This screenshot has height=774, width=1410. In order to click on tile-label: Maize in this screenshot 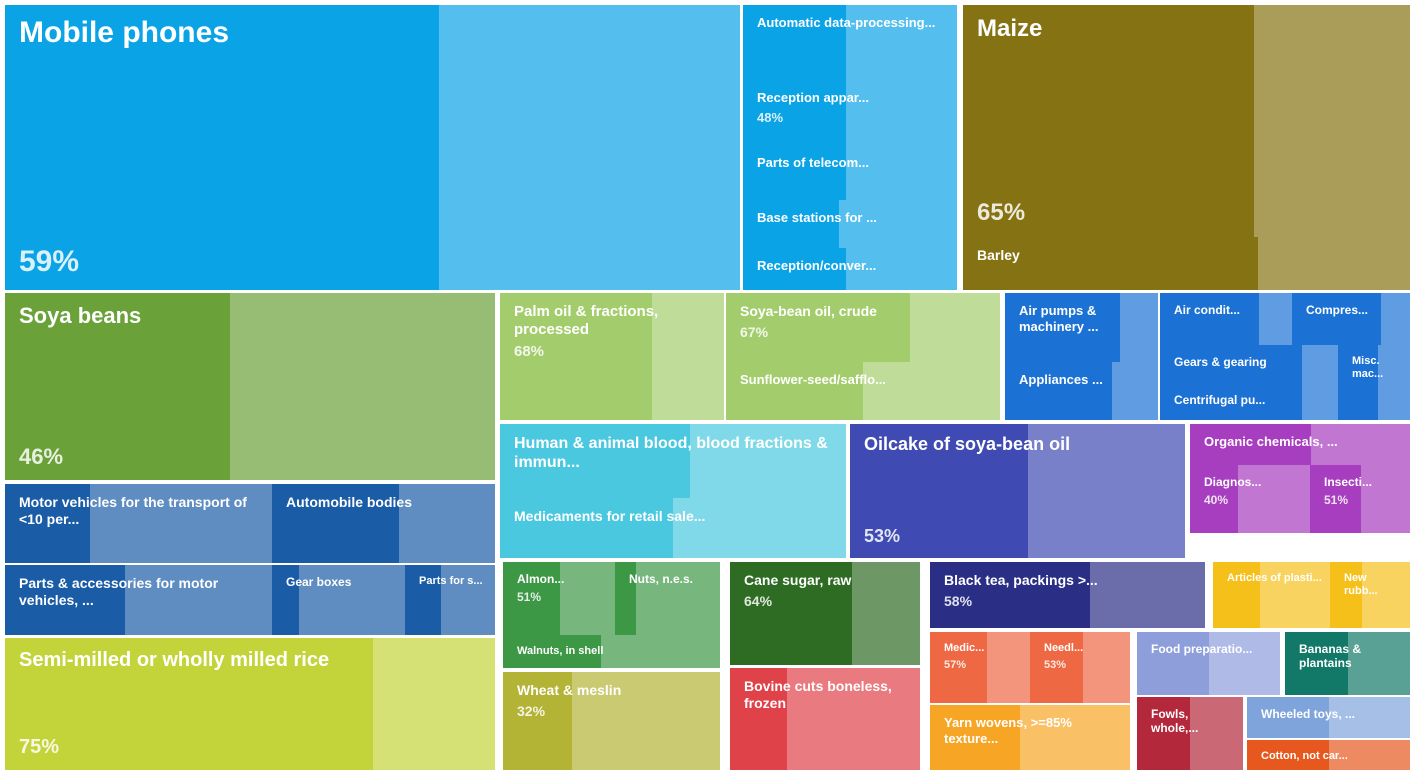, I will do `click(1010, 28)`.